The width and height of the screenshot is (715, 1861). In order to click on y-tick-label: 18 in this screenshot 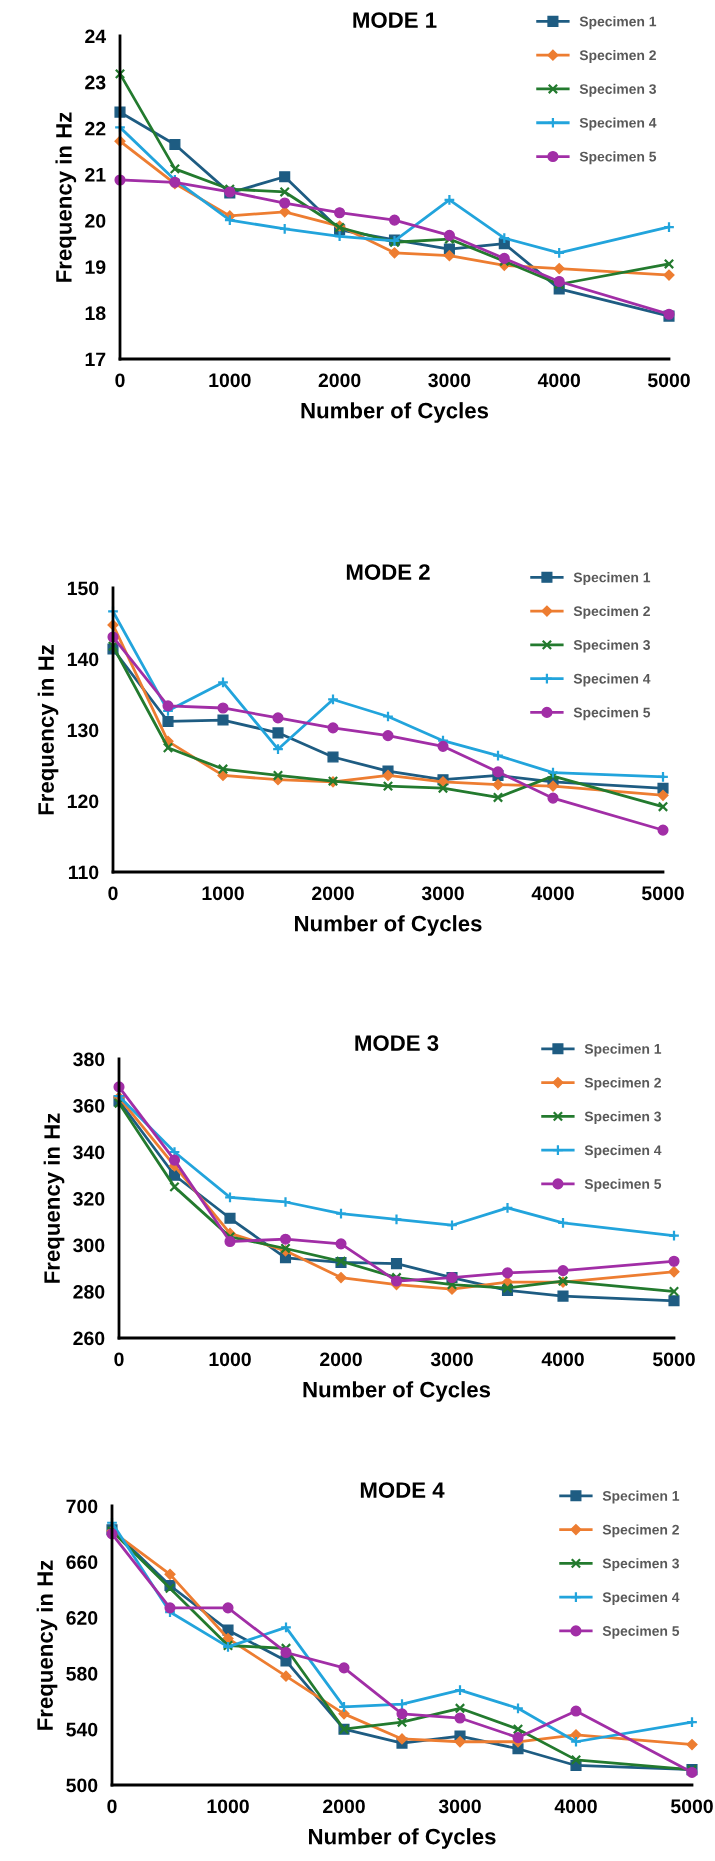, I will do `click(95, 313)`.